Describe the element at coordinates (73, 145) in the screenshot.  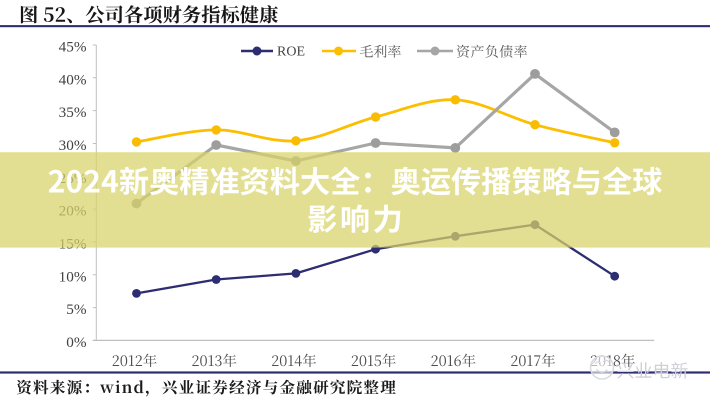
I see `svg-text: 30%` at that location.